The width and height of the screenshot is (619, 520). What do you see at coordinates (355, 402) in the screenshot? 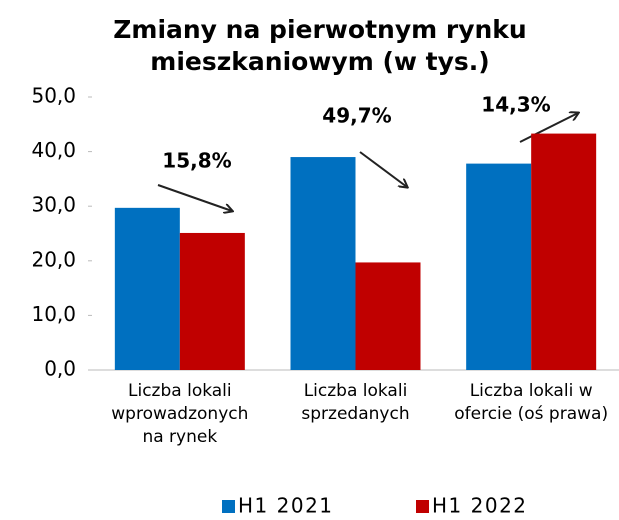
I see `x-tick-label: Liczba lokali sprzedanych` at bounding box center [355, 402].